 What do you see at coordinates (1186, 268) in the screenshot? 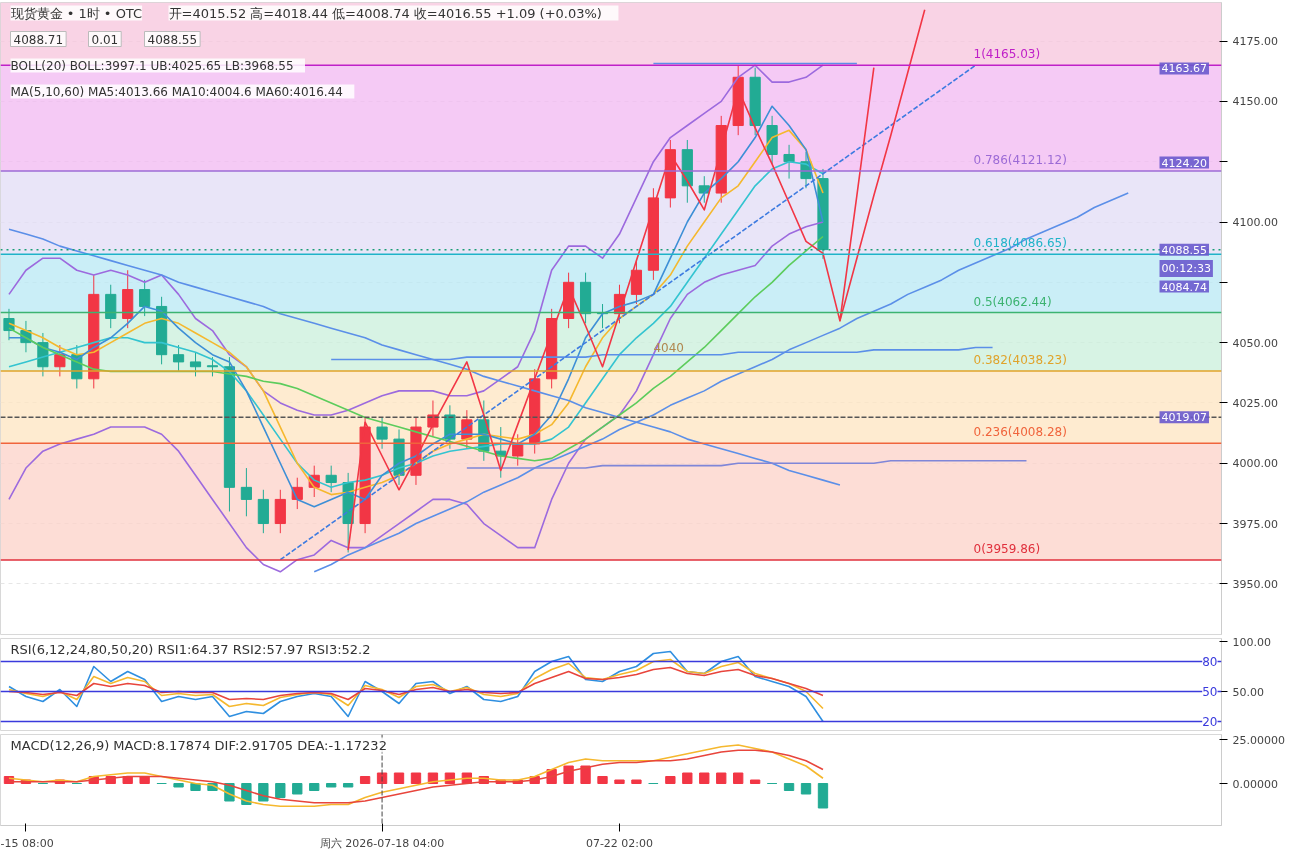
I see `annotation: 00:12:33` at bounding box center [1186, 268].